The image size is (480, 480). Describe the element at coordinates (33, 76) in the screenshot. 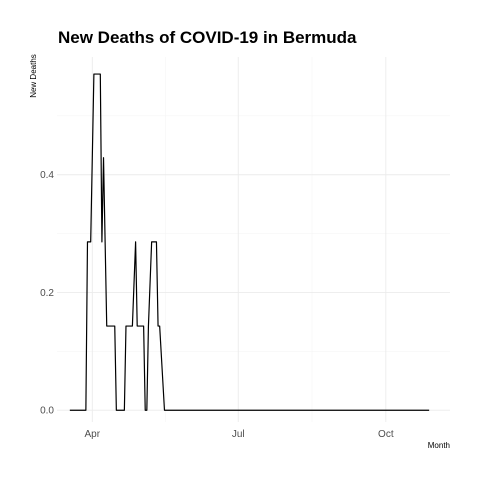

I see `y-axis-title: New Deaths` at that location.